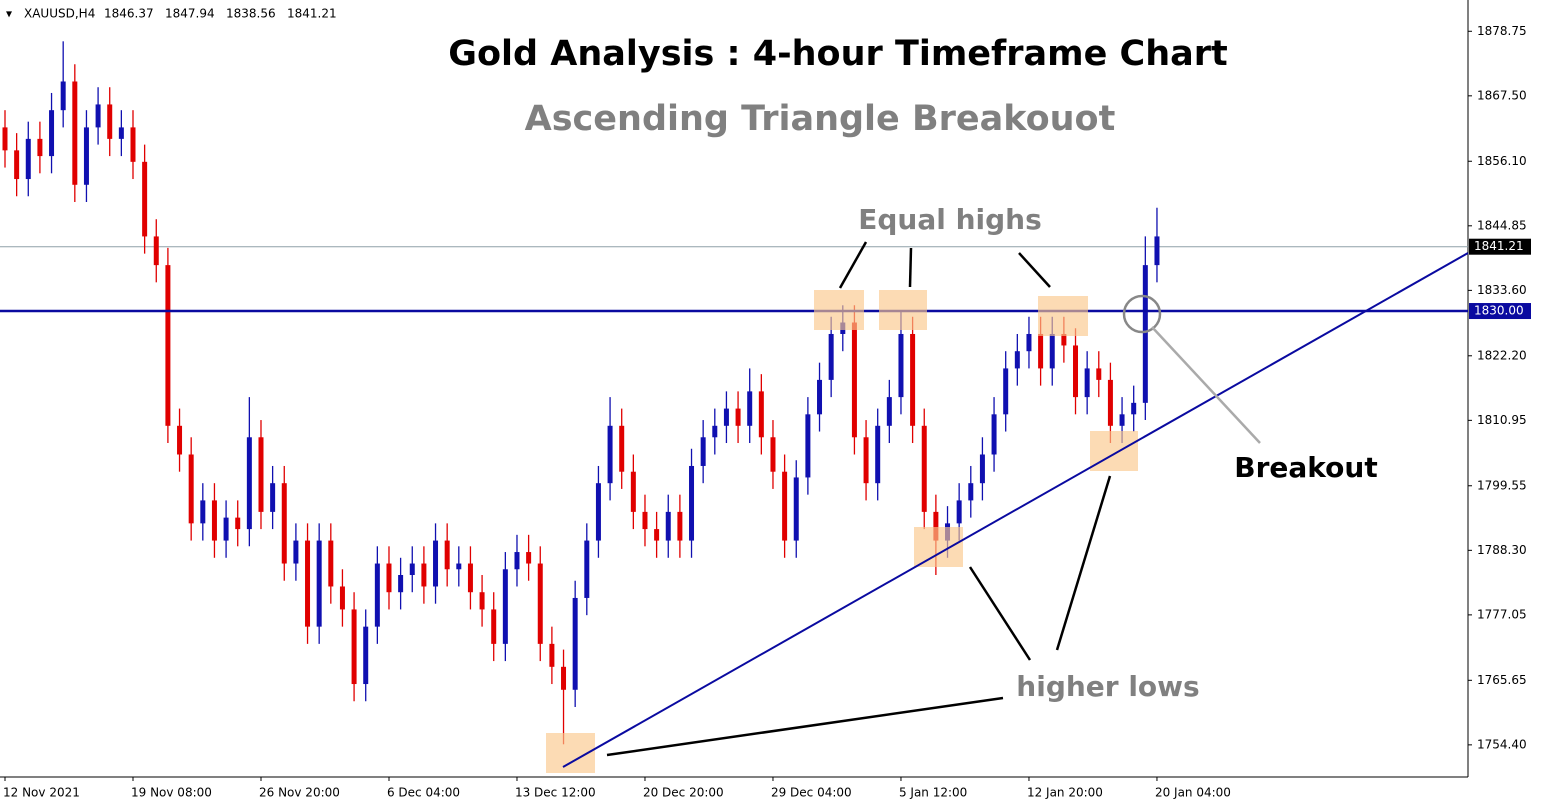 The image size is (1541, 807). Describe the element at coordinates (683, 793) in the screenshot. I see `x-tick-label: 20 Dec 20:00` at that location.